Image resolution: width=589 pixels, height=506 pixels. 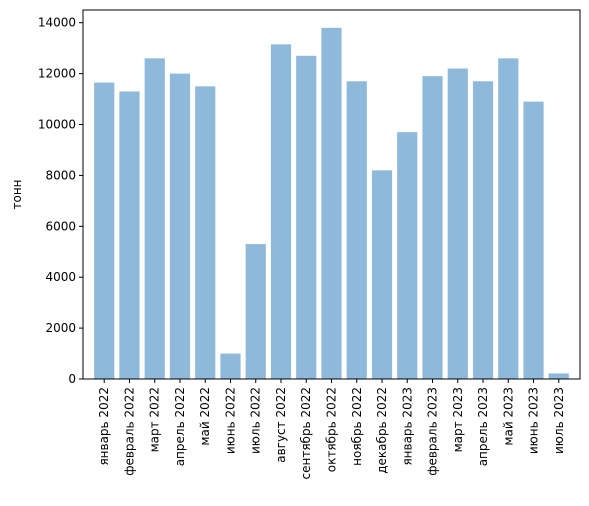 I want to click on x-tick-label: май 2023, so click(x=508, y=416).